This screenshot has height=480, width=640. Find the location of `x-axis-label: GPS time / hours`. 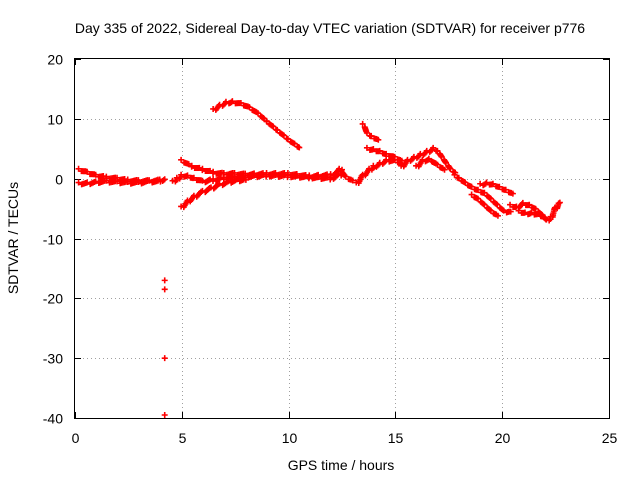

x-axis-label: GPS time / hours is located at coordinates (341, 465).